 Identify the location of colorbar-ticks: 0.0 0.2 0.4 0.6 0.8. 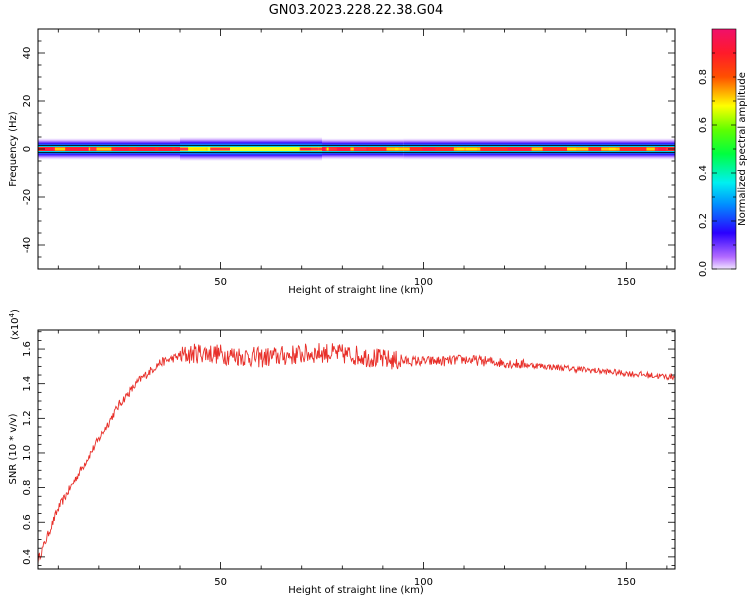
(717, 164).